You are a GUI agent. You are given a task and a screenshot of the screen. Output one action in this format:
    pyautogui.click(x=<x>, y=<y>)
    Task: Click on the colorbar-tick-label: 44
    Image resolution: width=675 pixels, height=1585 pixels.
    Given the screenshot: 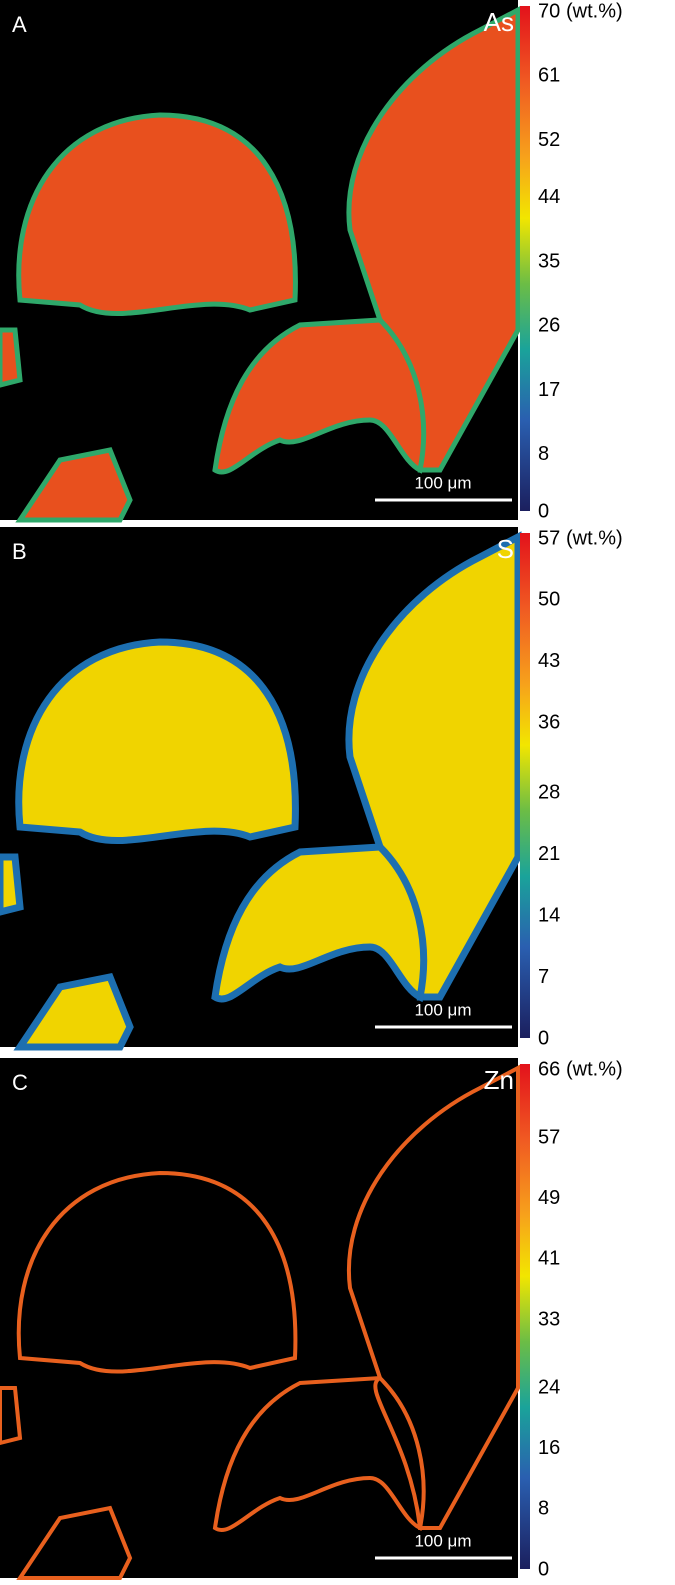 What is the action you would take?
    pyautogui.click(x=549, y=197)
    